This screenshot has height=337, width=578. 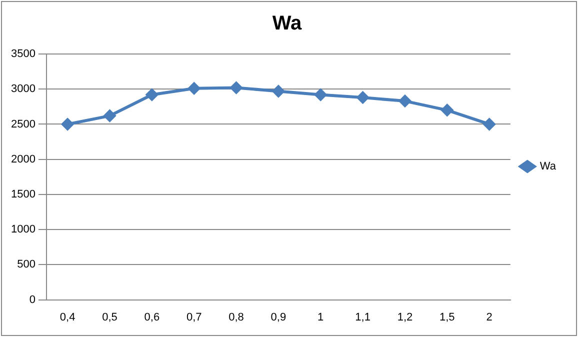 I want to click on y-tick-label: 500, so click(x=26, y=264).